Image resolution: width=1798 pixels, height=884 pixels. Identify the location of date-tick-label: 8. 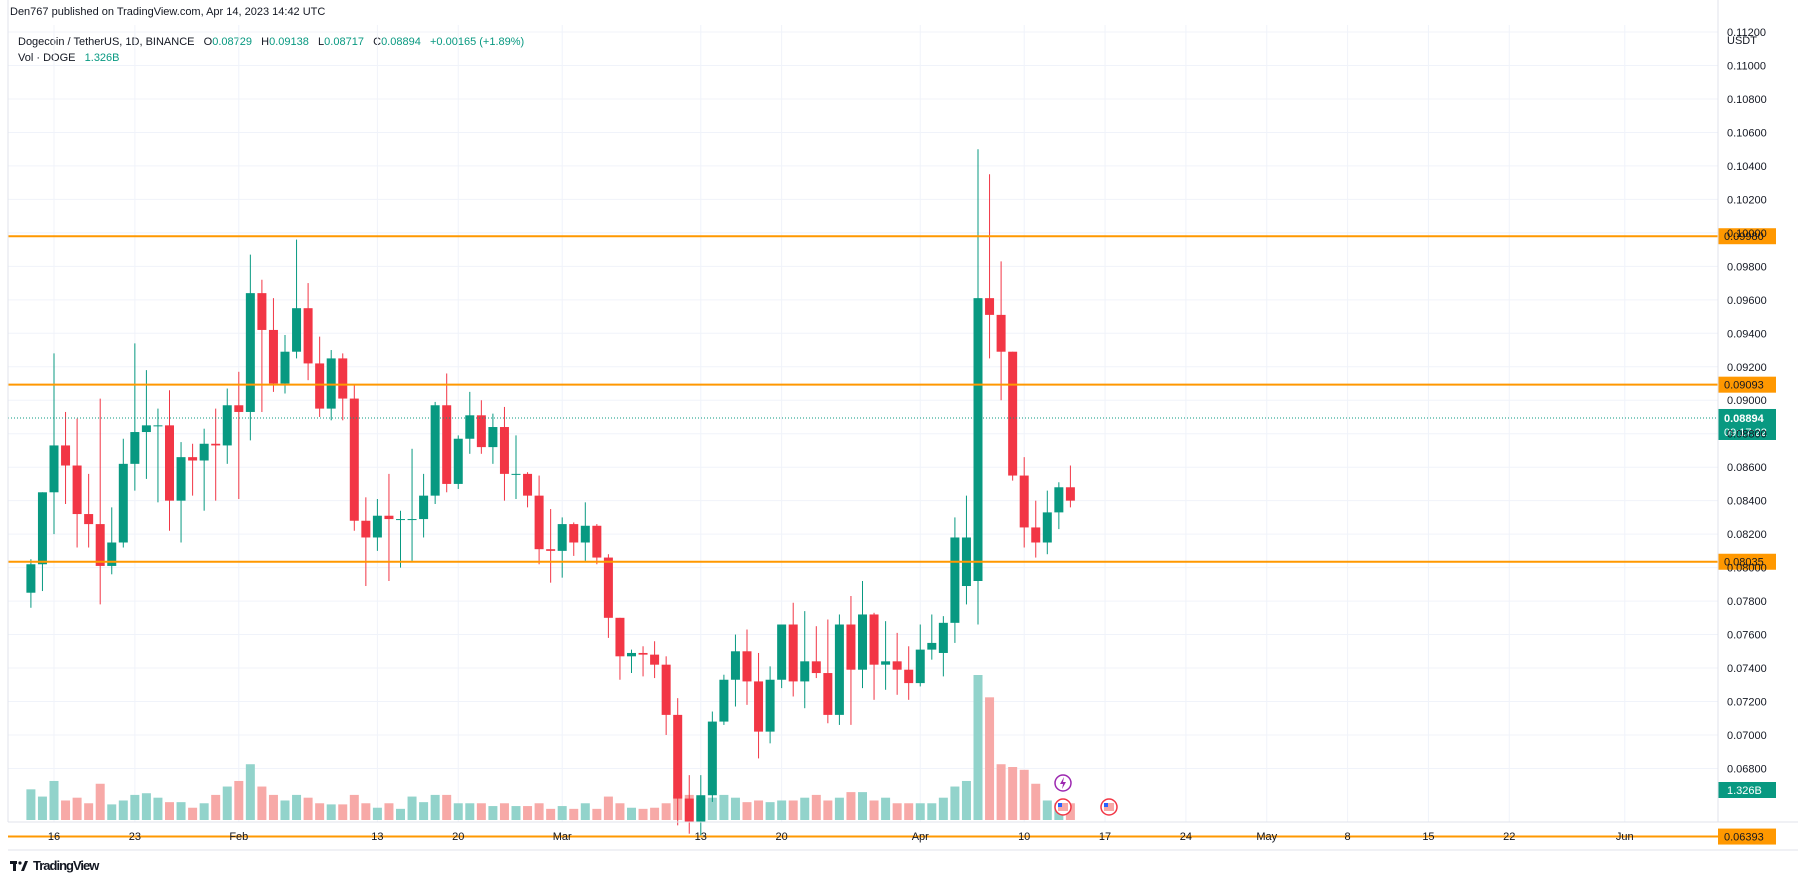
(1348, 837).